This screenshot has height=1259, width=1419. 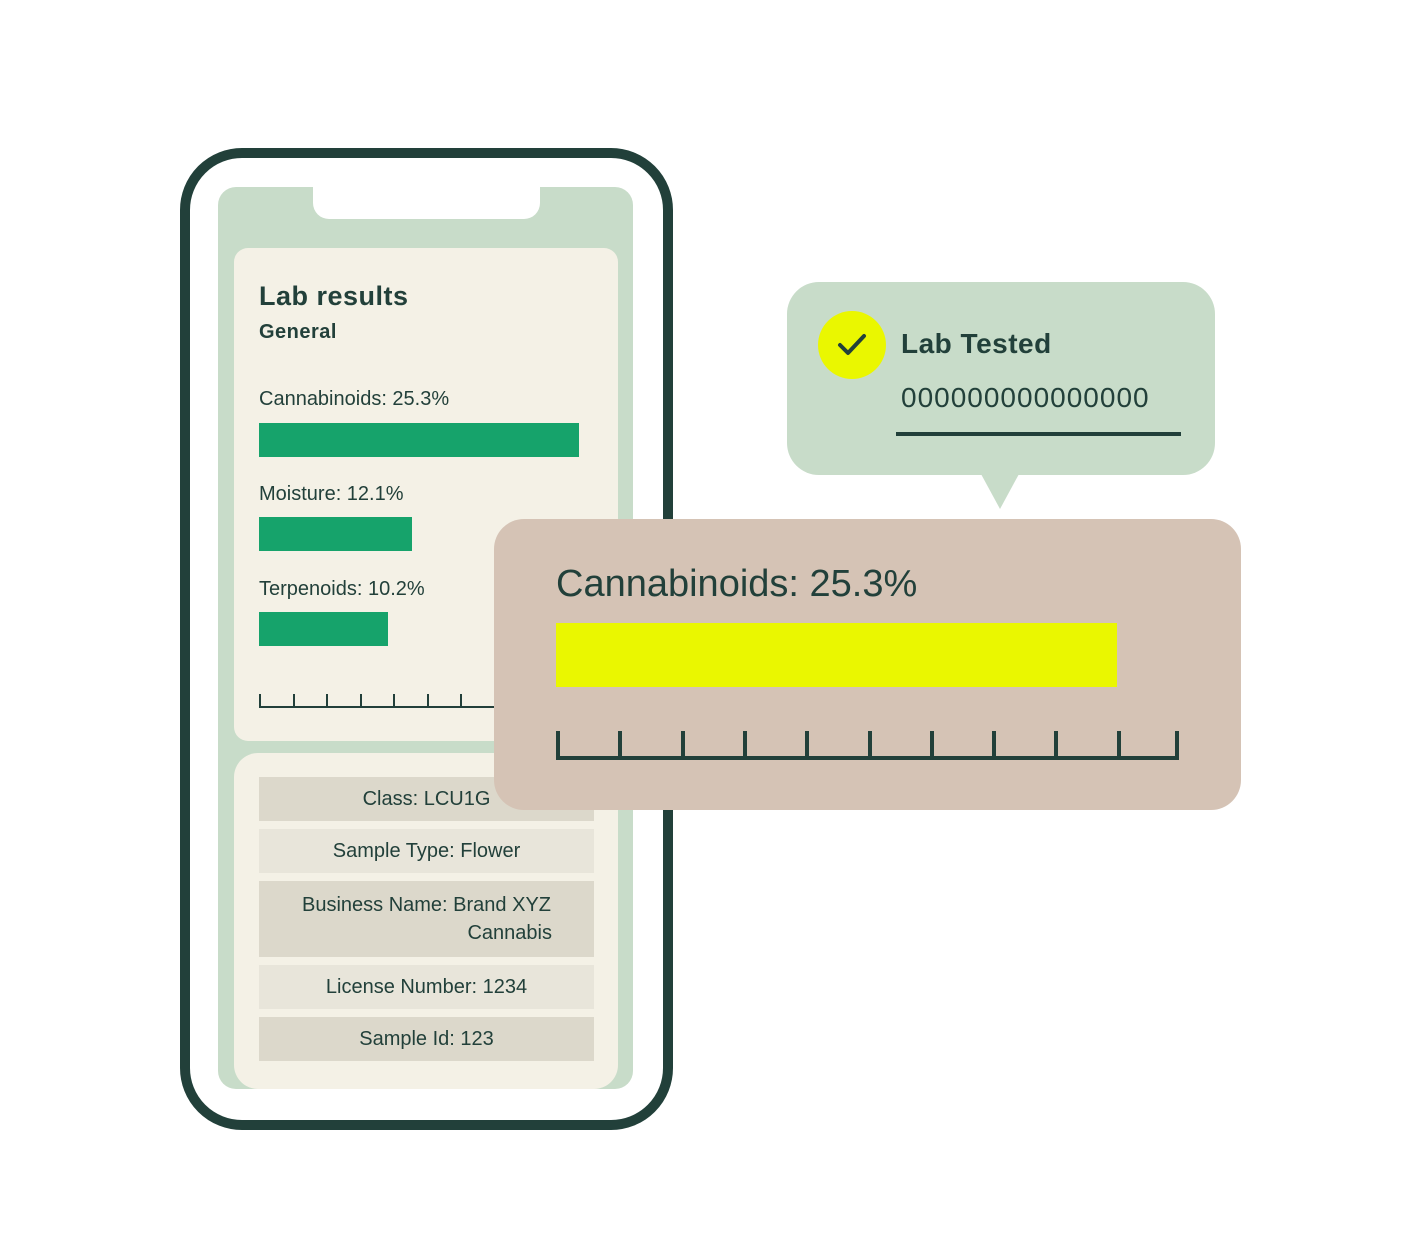 I want to click on badge-underline, so click(x=1038, y=434).